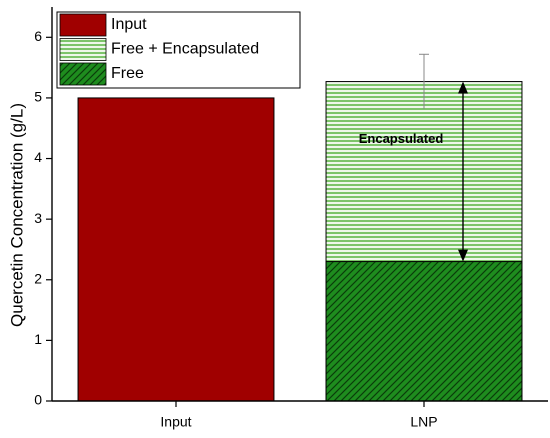 The height and width of the screenshot is (438, 550). What do you see at coordinates (38, 400) in the screenshot?
I see `y-tick-label: 0` at bounding box center [38, 400].